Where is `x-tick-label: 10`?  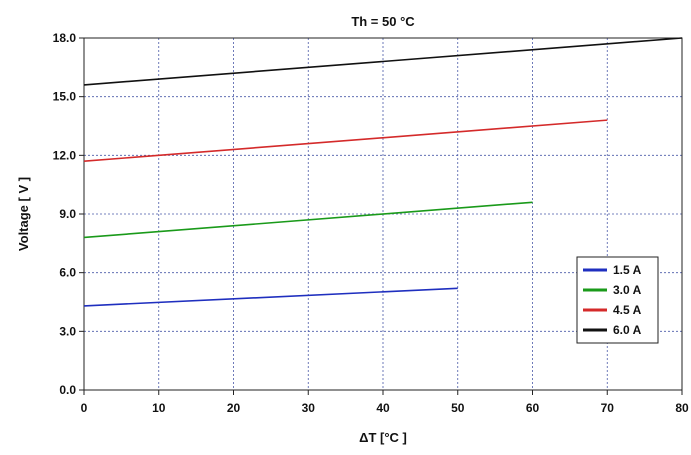 x-tick-label: 10 is located at coordinates (159, 408).